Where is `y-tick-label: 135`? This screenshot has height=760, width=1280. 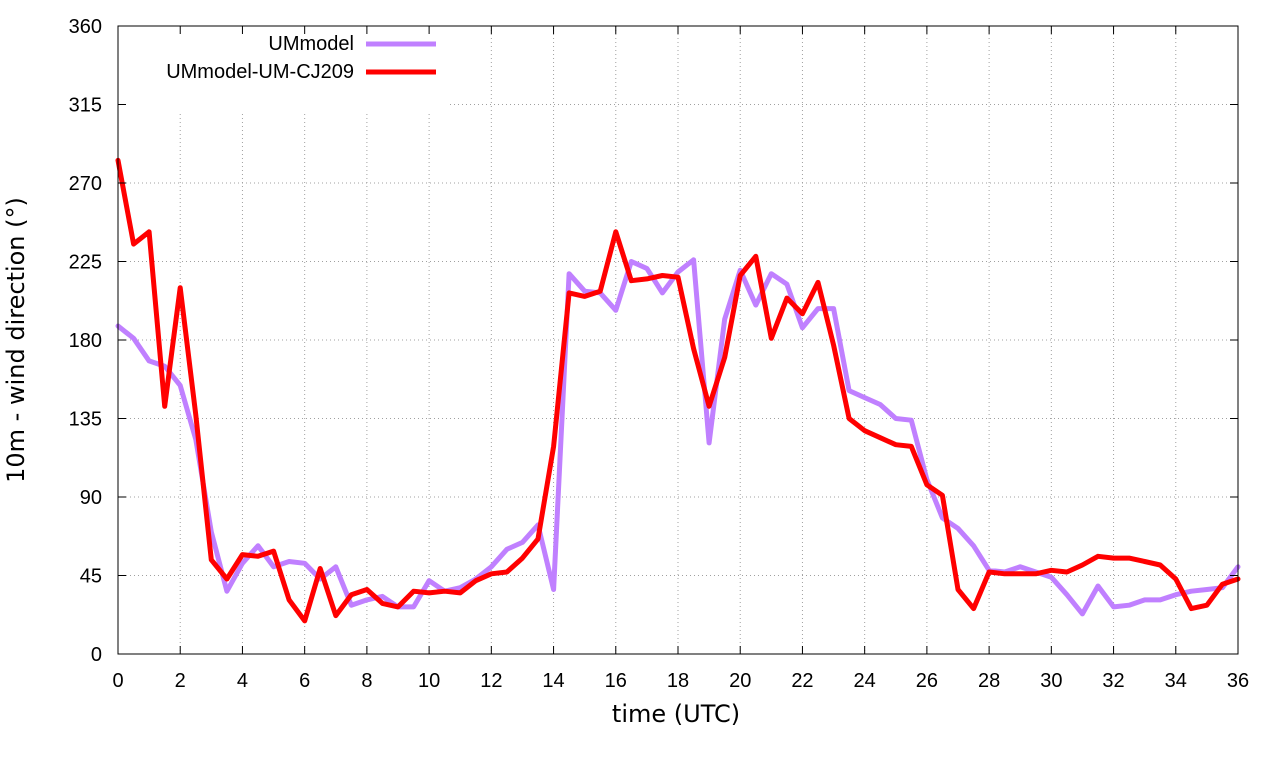 y-tick-label: 135 is located at coordinates (85, 420).